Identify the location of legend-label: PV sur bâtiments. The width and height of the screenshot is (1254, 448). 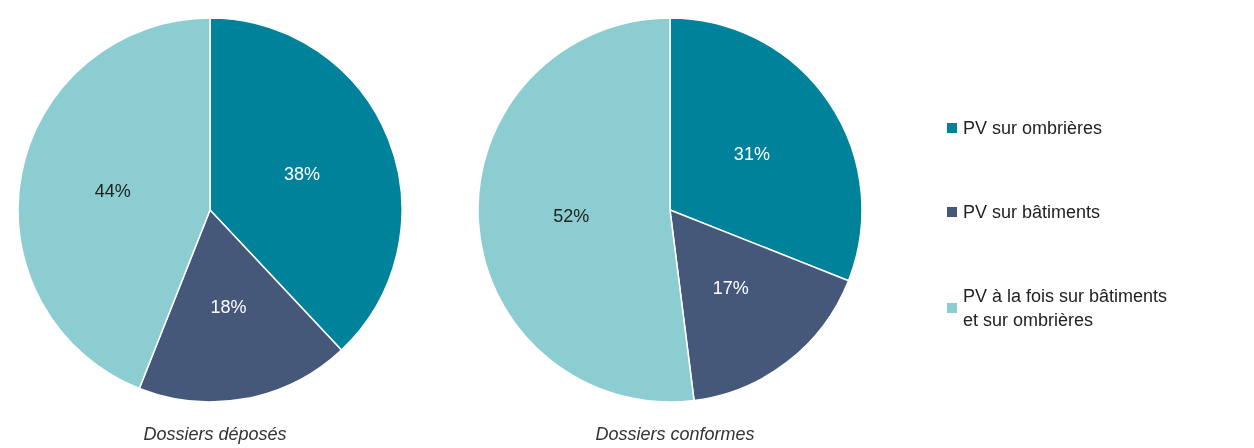
(1032, 212).